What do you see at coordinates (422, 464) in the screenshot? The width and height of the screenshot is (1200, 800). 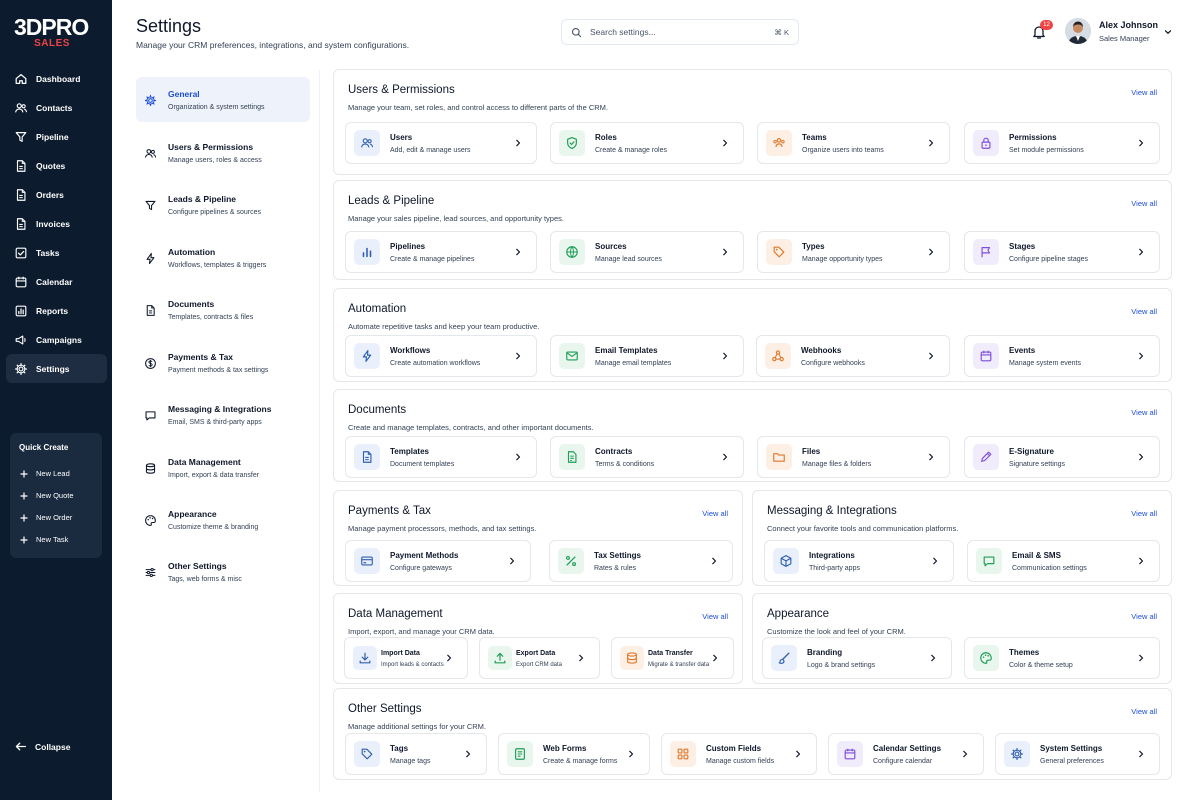 I see `card-subtitle: Document templates` at bounding box center [422, 464].